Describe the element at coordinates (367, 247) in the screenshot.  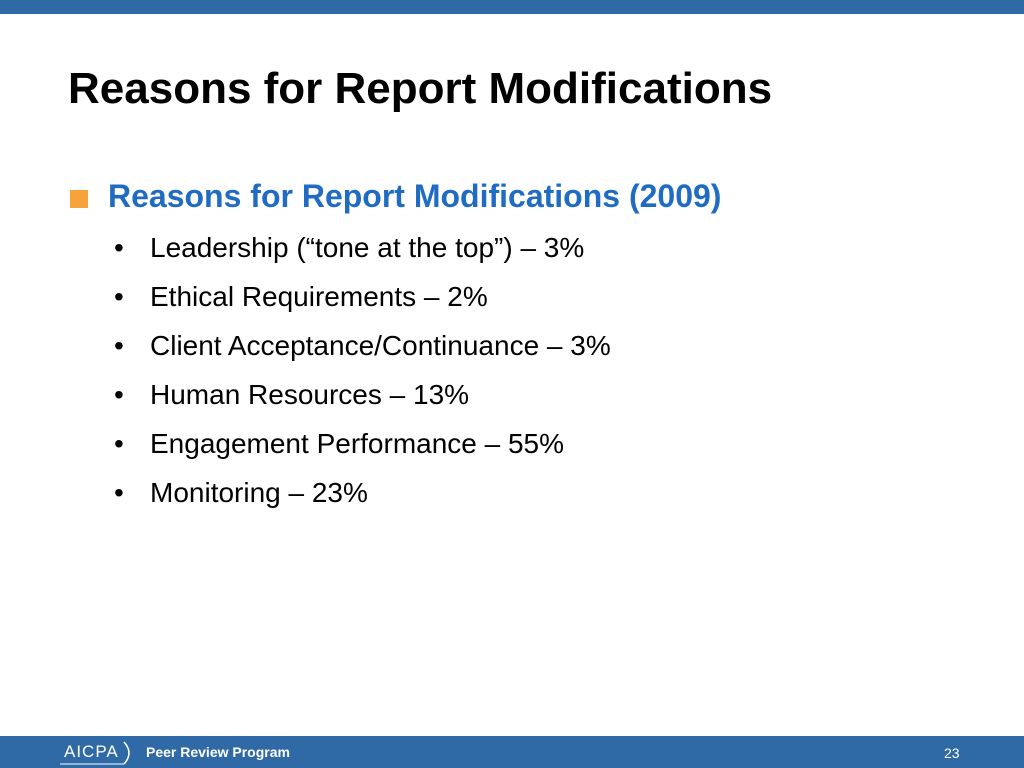
I see `item-text: Leadership (“tone at the top”) – 3%` at that location.